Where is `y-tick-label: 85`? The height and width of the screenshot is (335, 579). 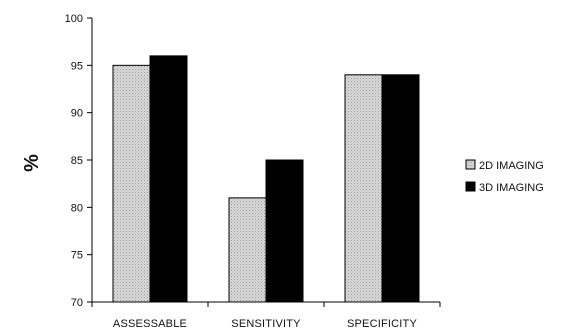 y-tick-label: 85 is located at coordinates (77, 161).